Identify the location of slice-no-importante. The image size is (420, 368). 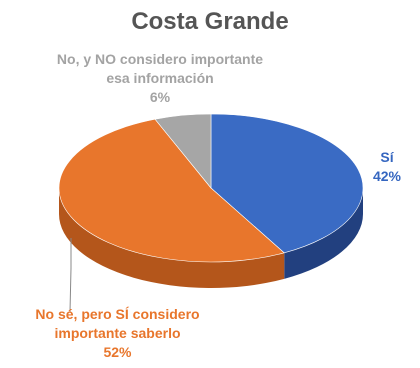
(183, 151).